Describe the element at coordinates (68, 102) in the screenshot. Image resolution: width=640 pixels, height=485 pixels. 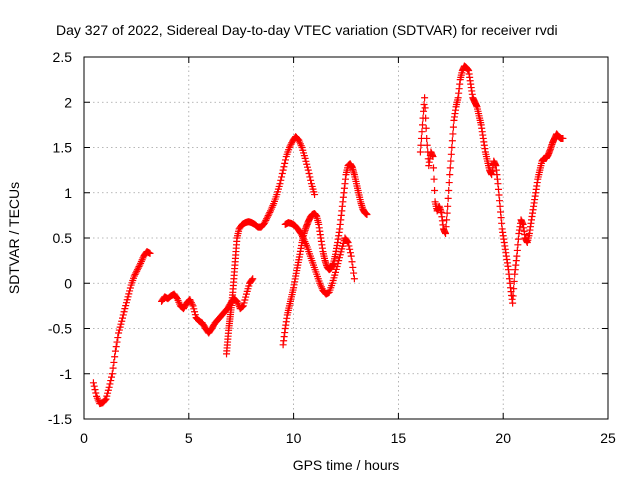
I see `y-tick-label: 2` at that location.